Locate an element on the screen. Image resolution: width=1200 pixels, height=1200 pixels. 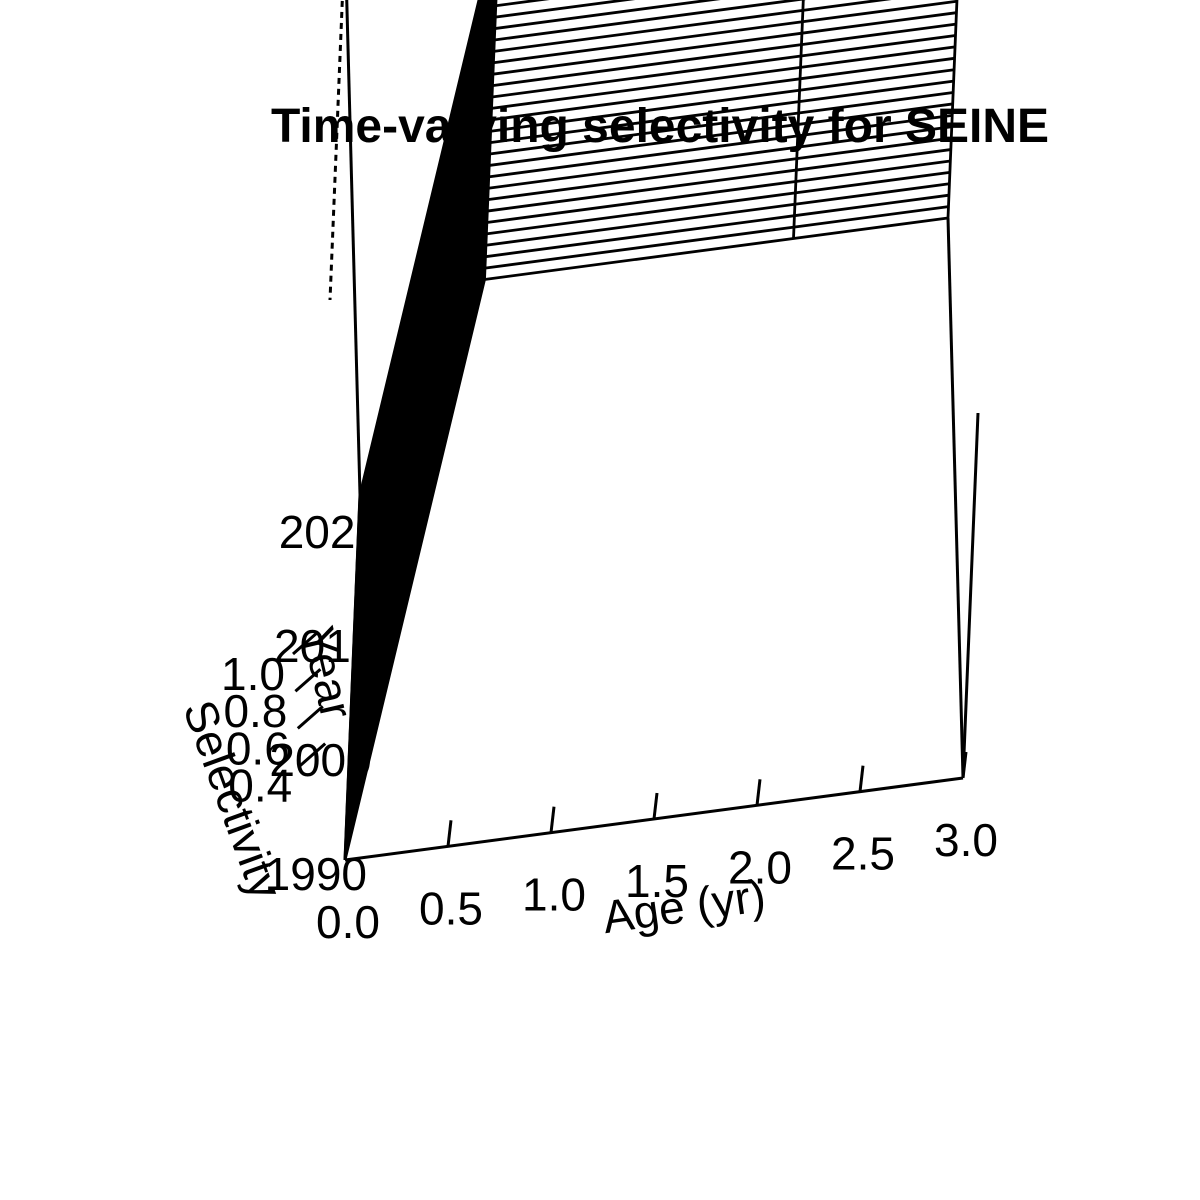
x-tick-label: 3.0 is located at coordinates (966, 840).